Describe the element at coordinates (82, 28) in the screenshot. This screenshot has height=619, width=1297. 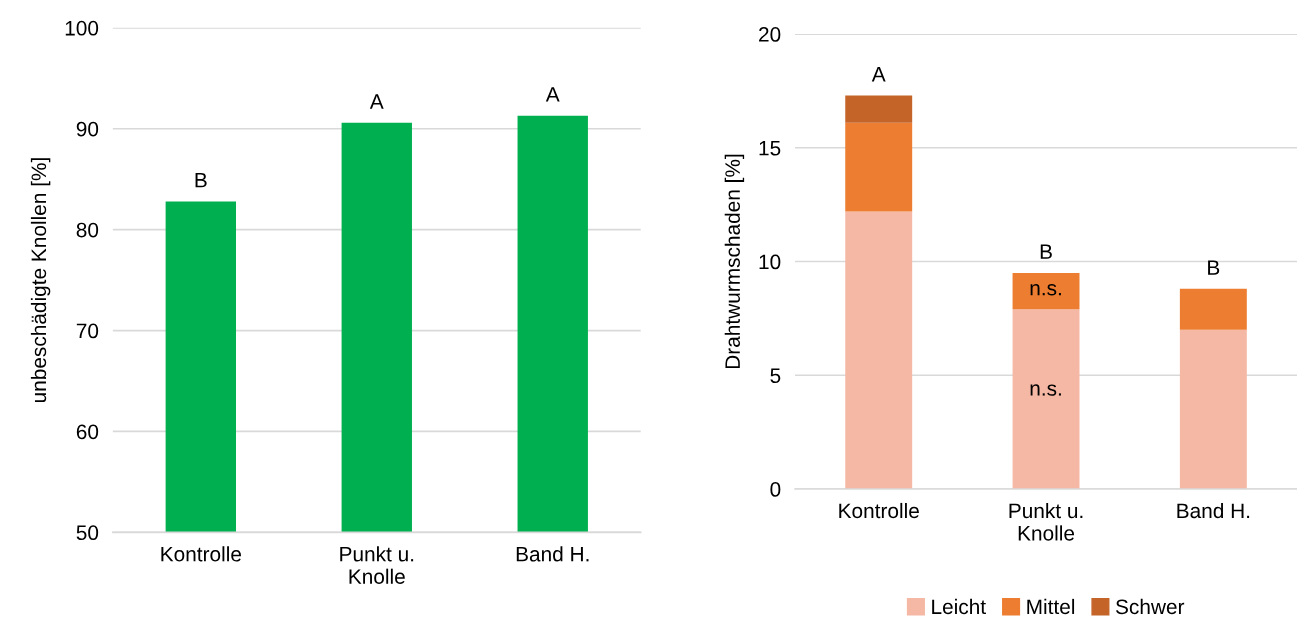
I see `y-tick-label: 100` at that location.